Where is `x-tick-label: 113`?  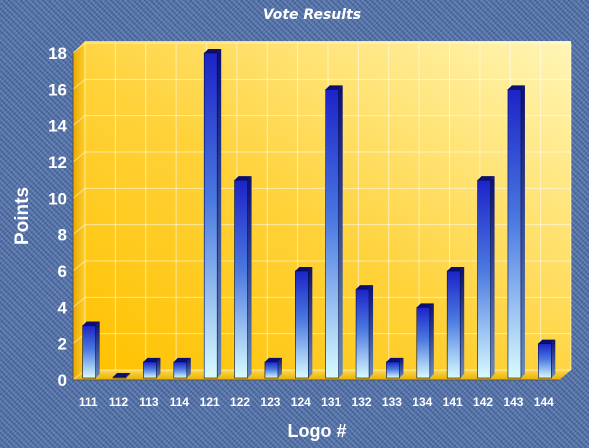 x-tick-label: 113 is located at coordinates (149, 402).